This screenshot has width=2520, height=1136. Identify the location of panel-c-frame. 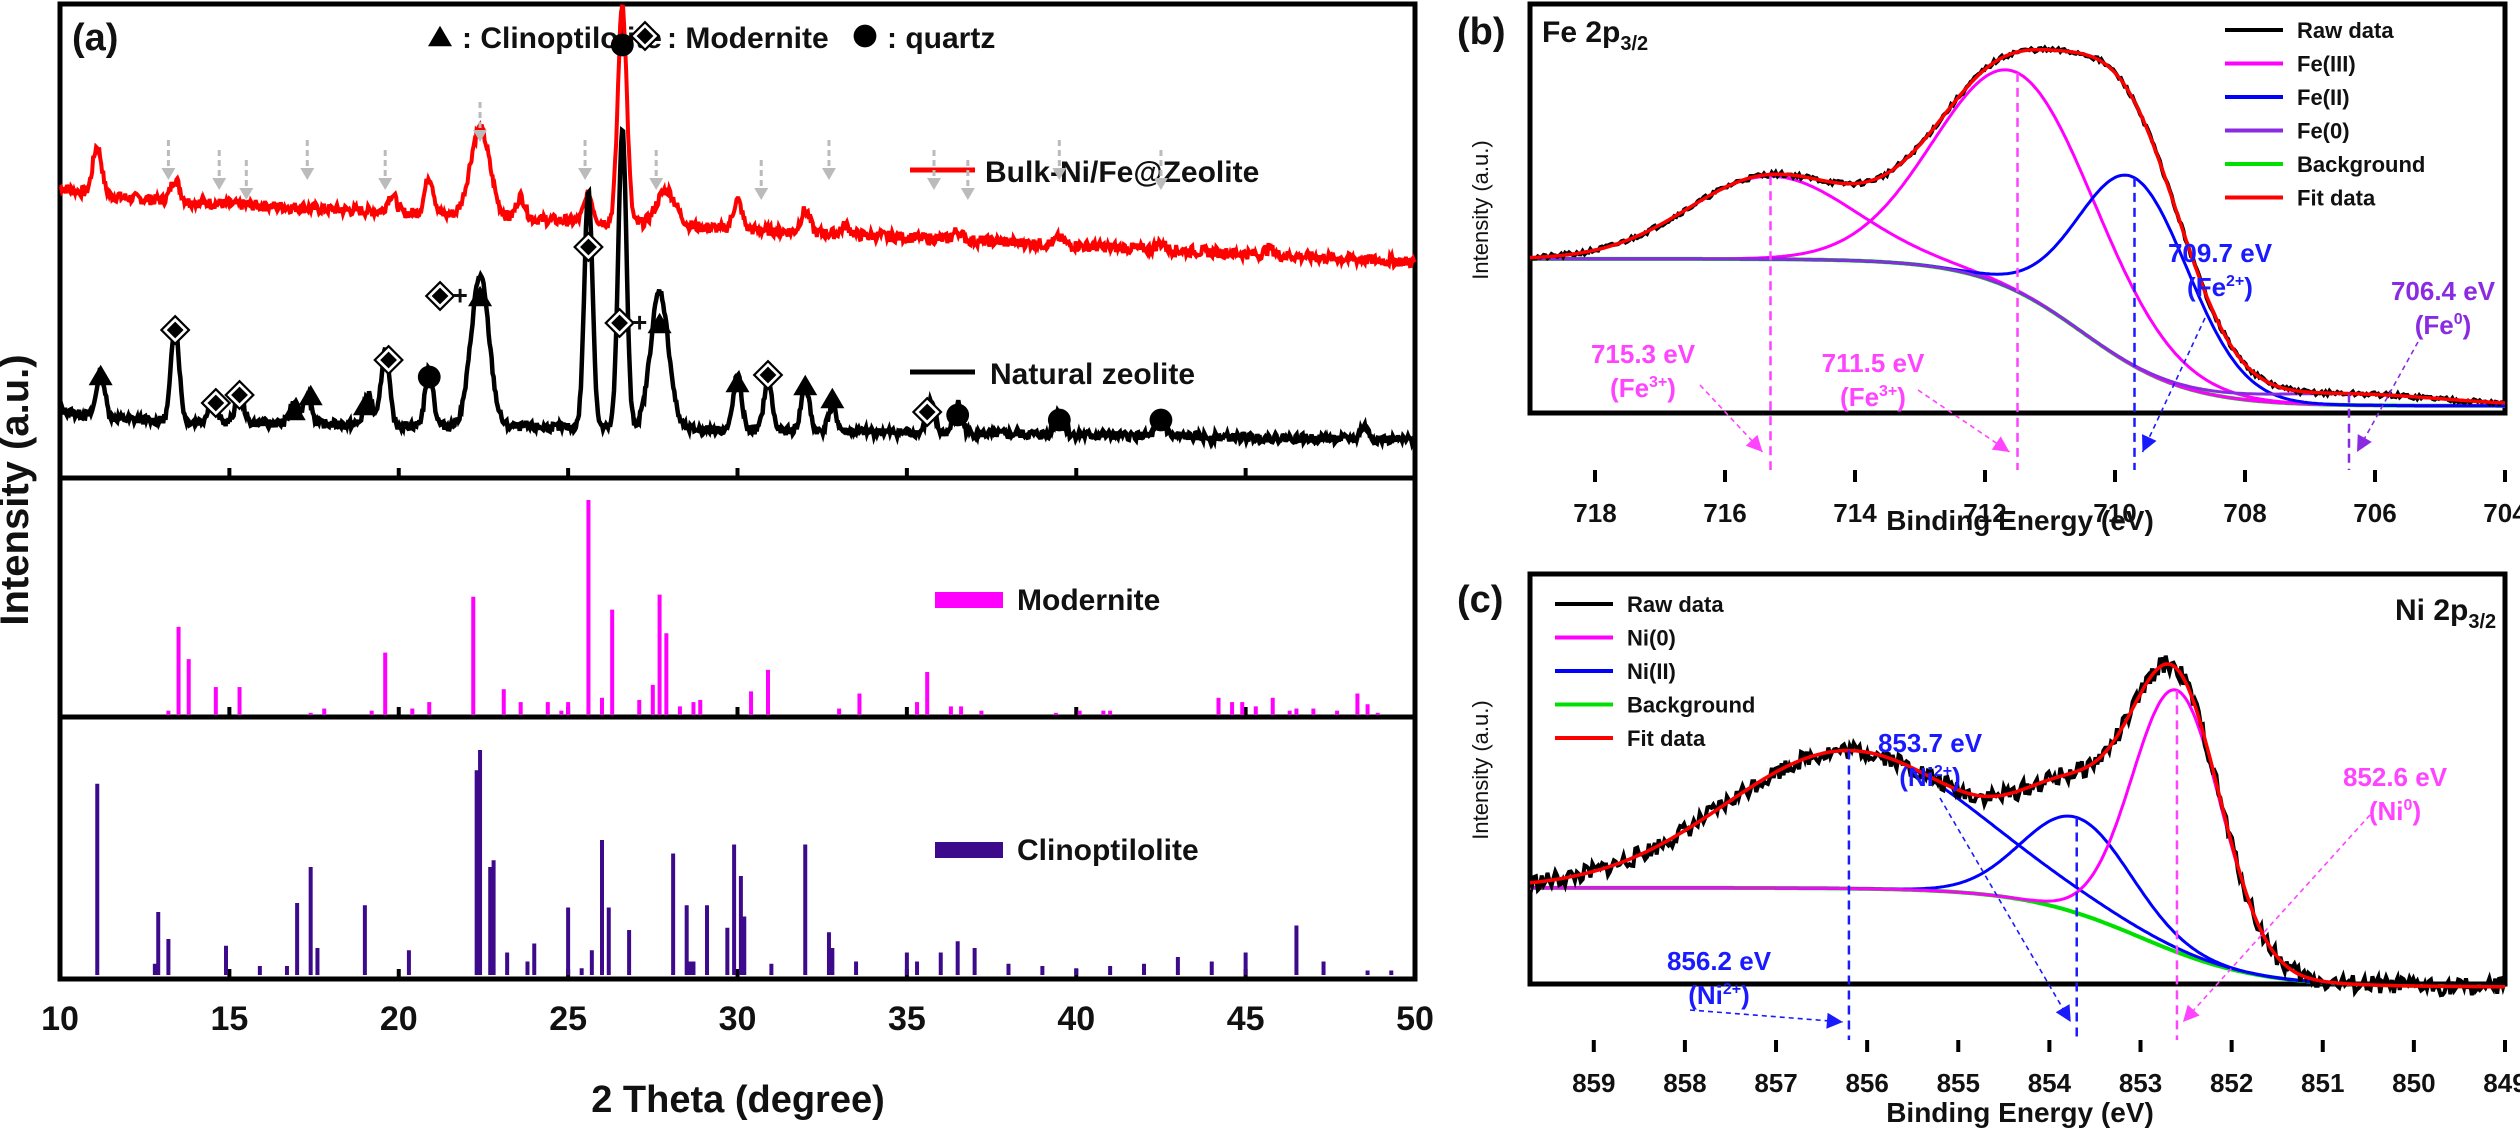
(2017, 779).